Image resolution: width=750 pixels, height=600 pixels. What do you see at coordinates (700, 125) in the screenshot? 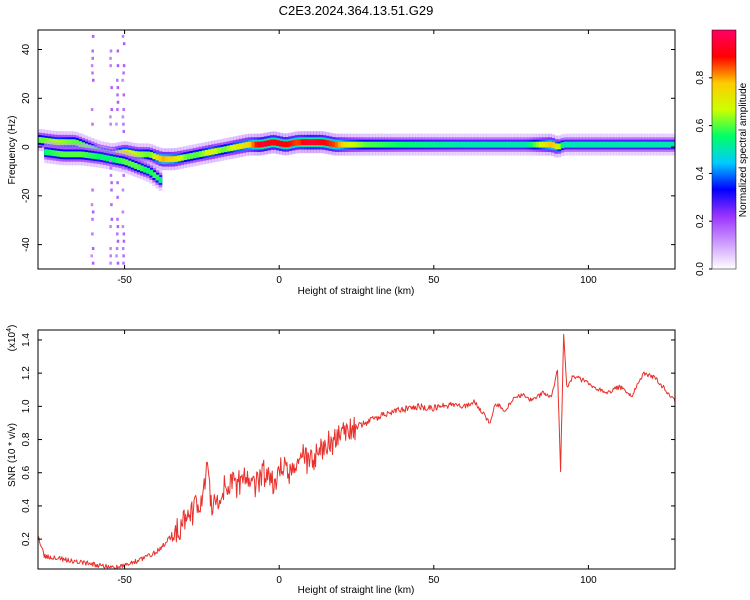
I see `colorbar-tick-label: 0.6` at bounding box center [700, 125].